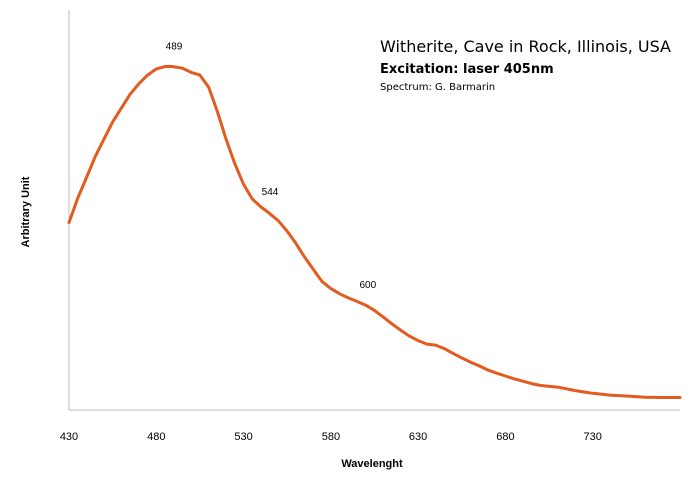 Image resolution: width=700 pixels, height=478 pixels. Describe the element at coordinates (593, 437) in the screenshot. I see `x-tick-label: 730` at that location.